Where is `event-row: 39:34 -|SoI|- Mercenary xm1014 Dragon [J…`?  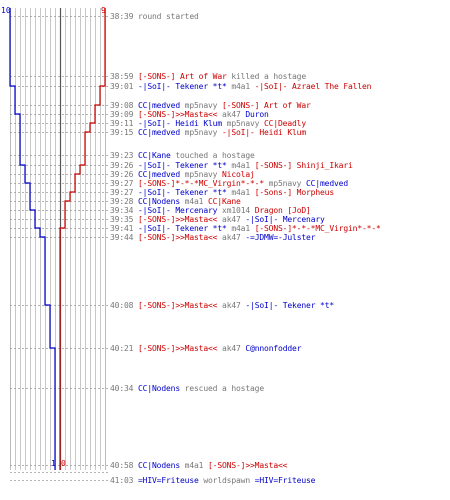 event-row: 39:34 -|SoI|- Mercenary xm1014 Dragon [J… is located at coordinates (210, 210).